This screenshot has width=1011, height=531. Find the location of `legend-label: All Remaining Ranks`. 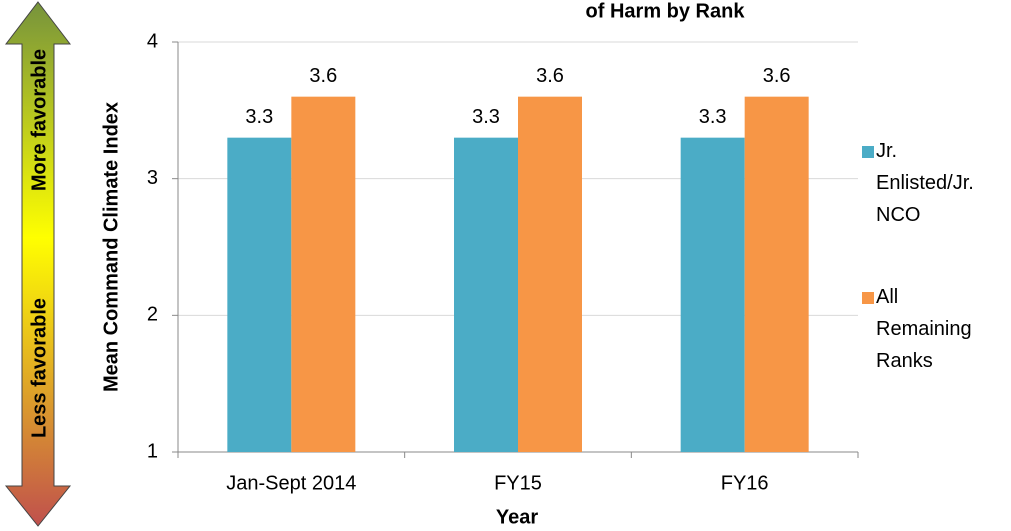

legend-label: All Remaining Ranks is located at coordinates (924, 329).